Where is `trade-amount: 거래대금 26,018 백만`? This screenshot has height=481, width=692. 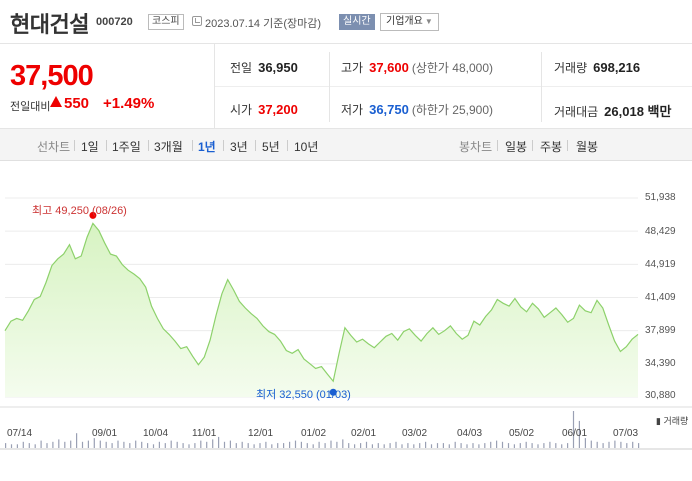 trade-amount: 거래대금 26,018 백만 is located at coordinates (612, 110).